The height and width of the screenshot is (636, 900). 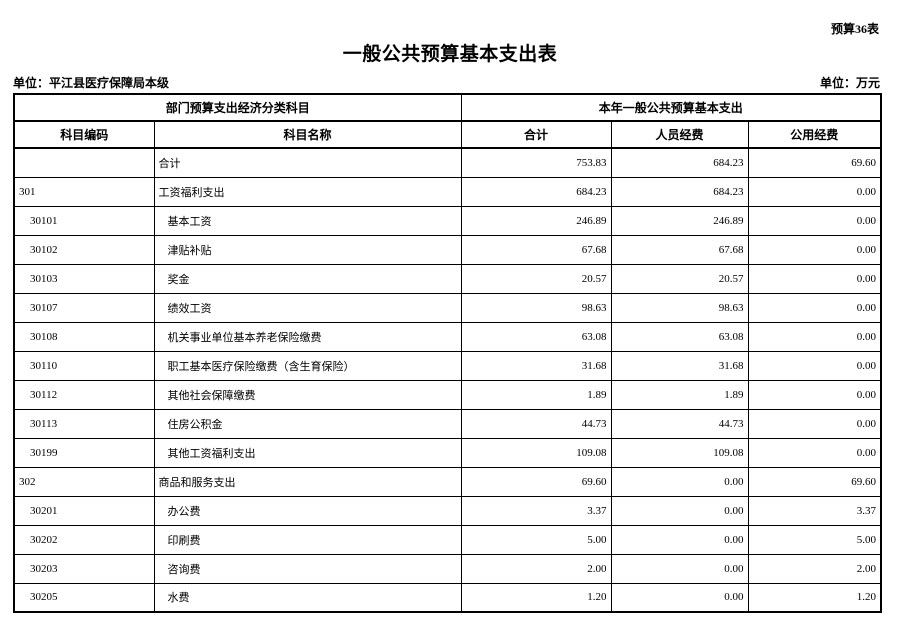 What do you see at coordinates (679, 452) in the screenshot?
I see `cell-personnel-funds: 109.08` at bounding box center [679, 452].